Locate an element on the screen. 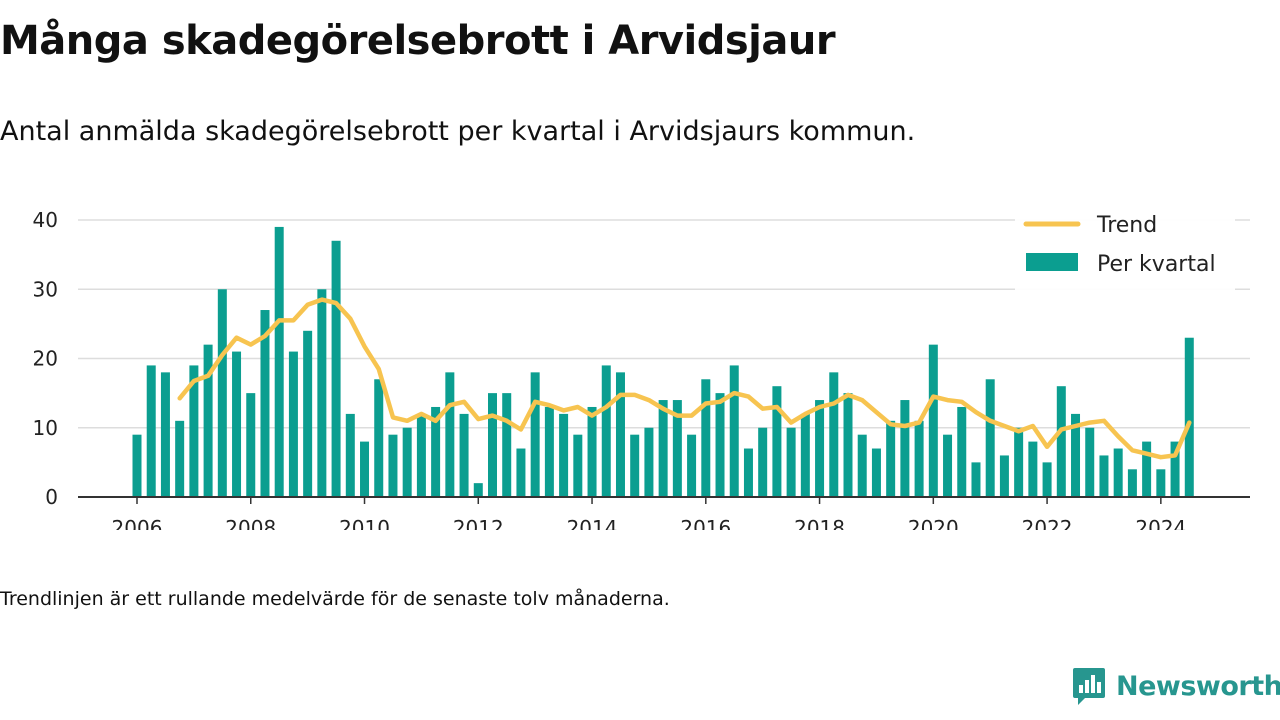 Image resolution: width=1280 pixels, height=720 pixels. y-tick-label: 10 is located at coordinates (45, 428).